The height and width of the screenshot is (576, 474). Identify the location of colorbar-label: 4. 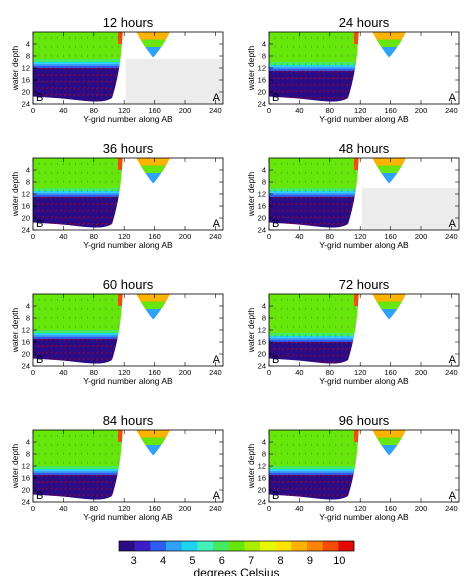
(163, 561).